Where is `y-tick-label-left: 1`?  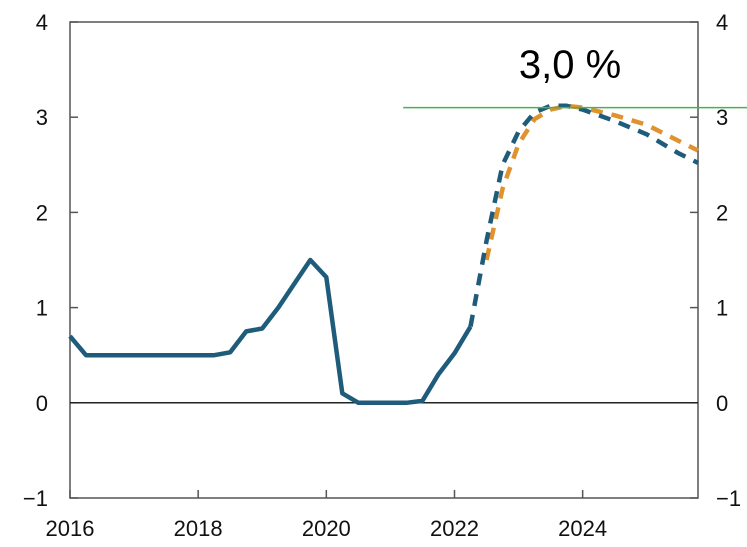 y-tick-label-left: 1 is located at coordinates (42, 308).